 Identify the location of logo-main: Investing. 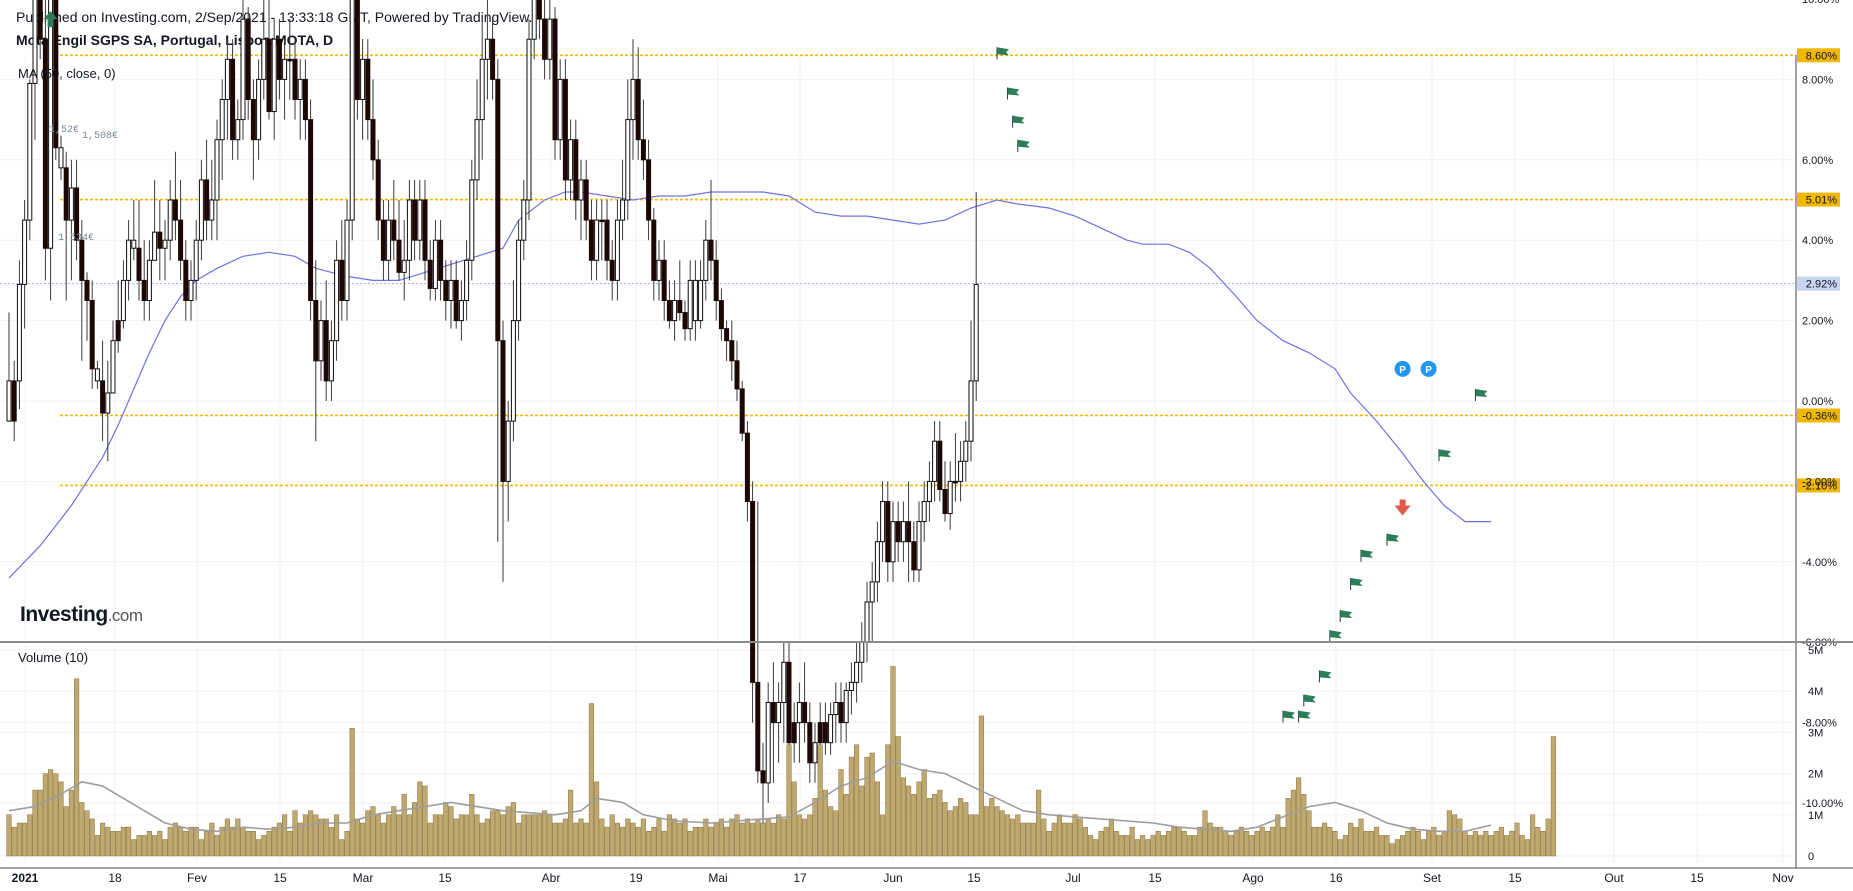
(64, 614).